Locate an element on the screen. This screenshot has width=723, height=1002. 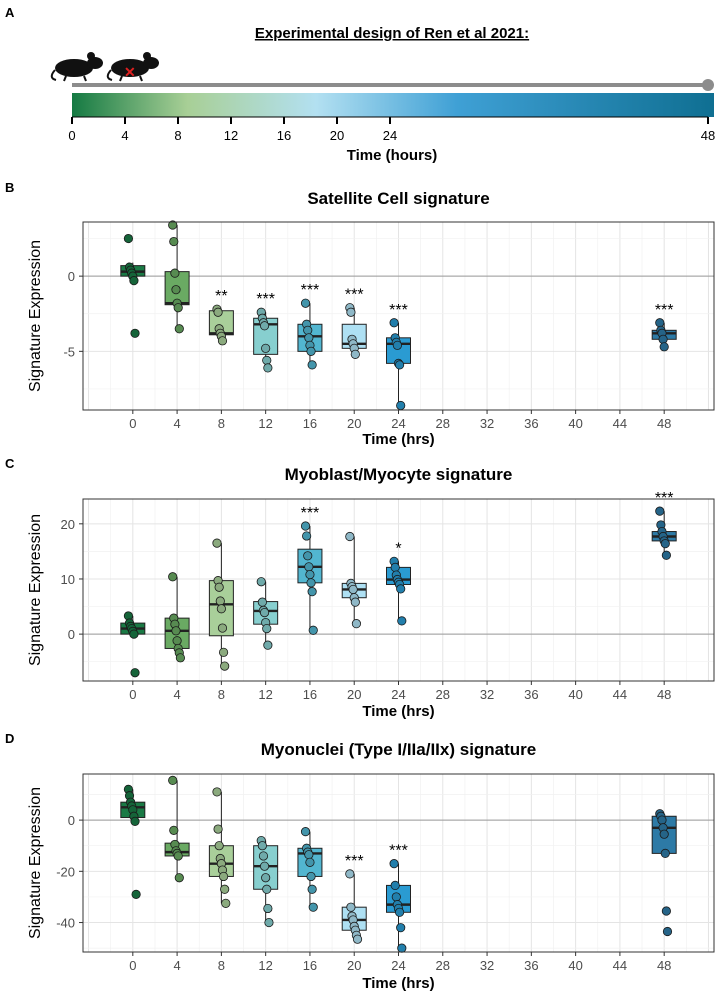
panel-letter-c: C is located at coordinates (10, 463).